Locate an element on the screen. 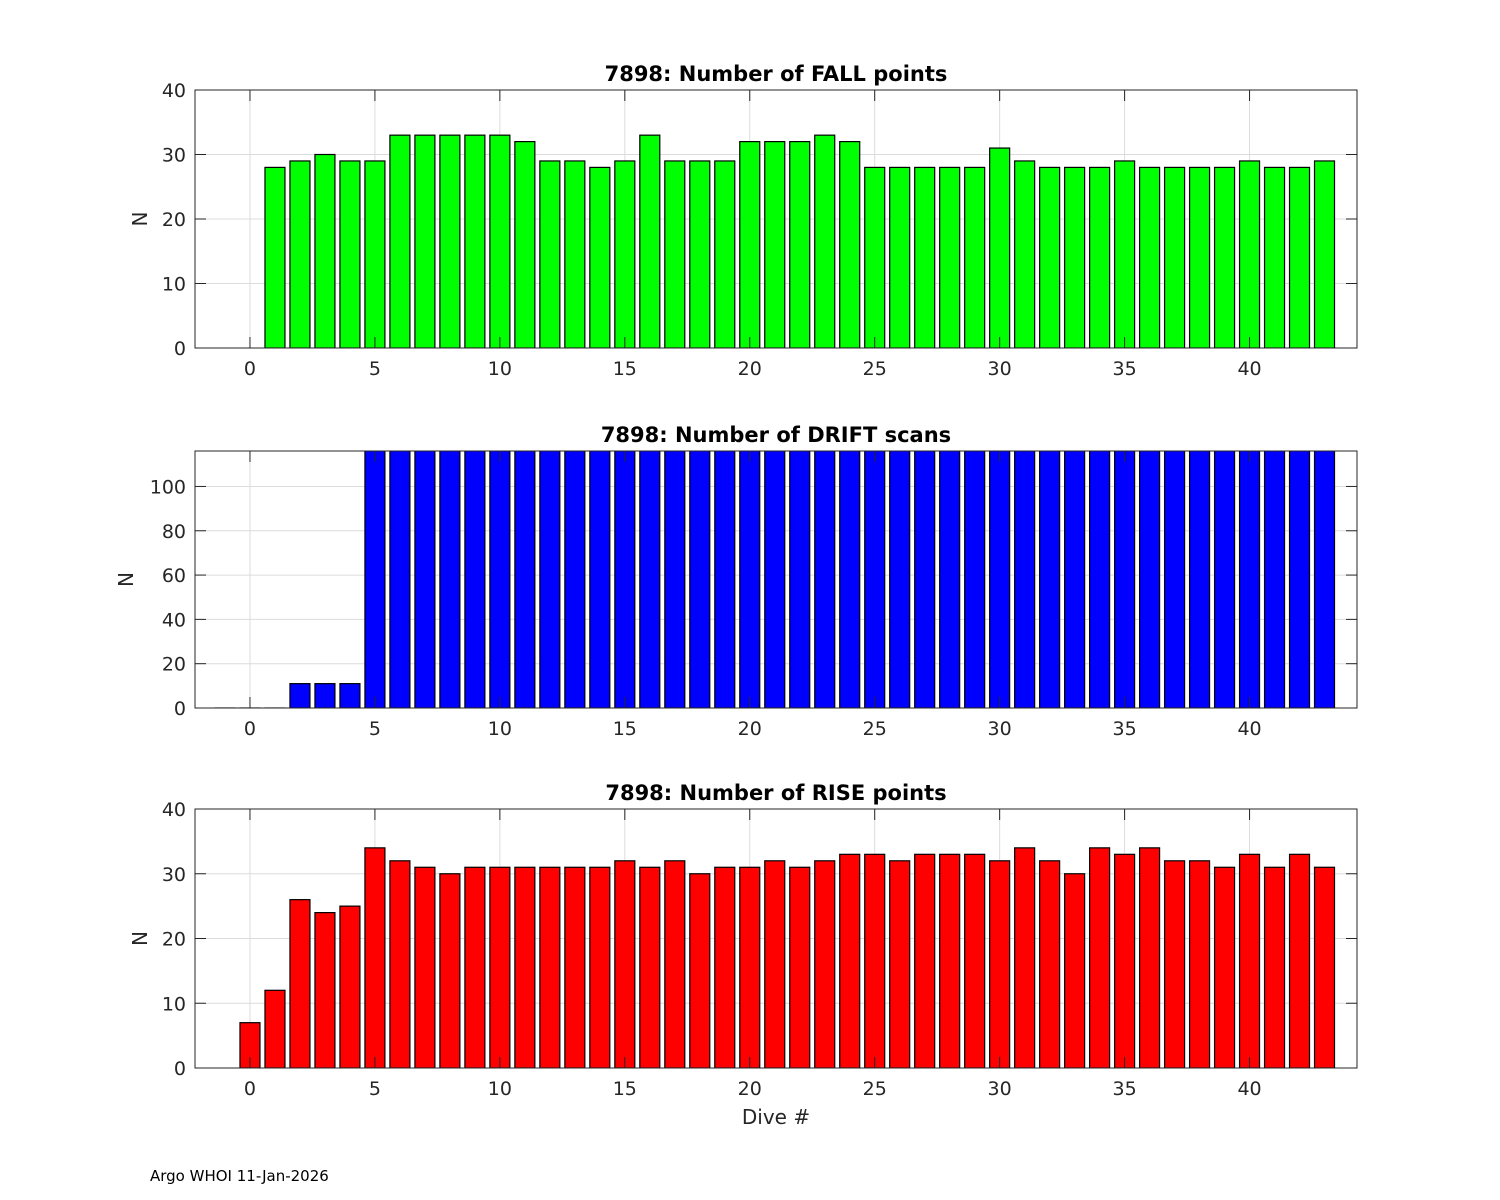 The height and width of the screenshot is (1200, 1500). y-tick-label: 40 is located at coordinates (174, 810).